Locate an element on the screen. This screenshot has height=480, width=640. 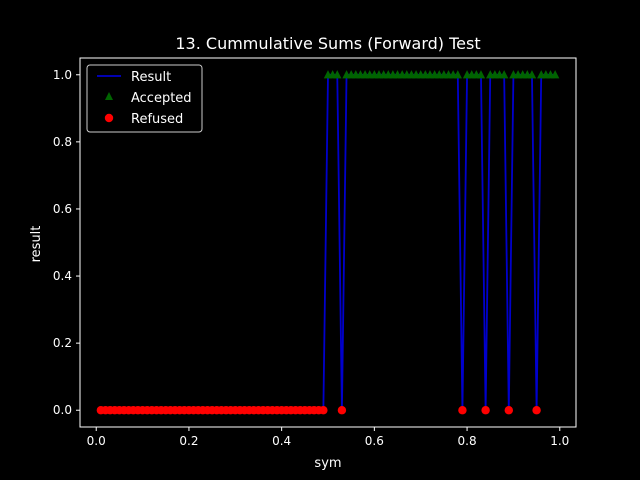
legend-refused-label: Refused is located at coordinates (157, 119).